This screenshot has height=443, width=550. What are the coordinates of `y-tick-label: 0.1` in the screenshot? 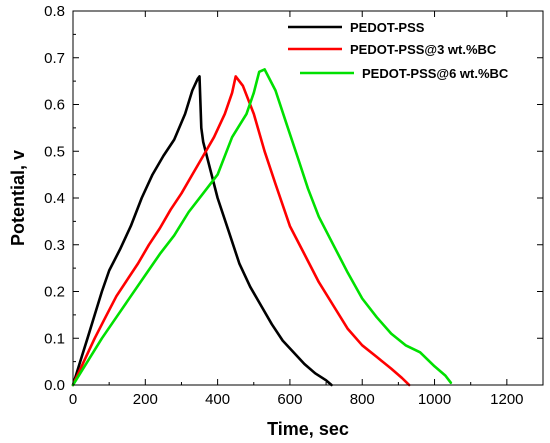 It's located at (54, 338).